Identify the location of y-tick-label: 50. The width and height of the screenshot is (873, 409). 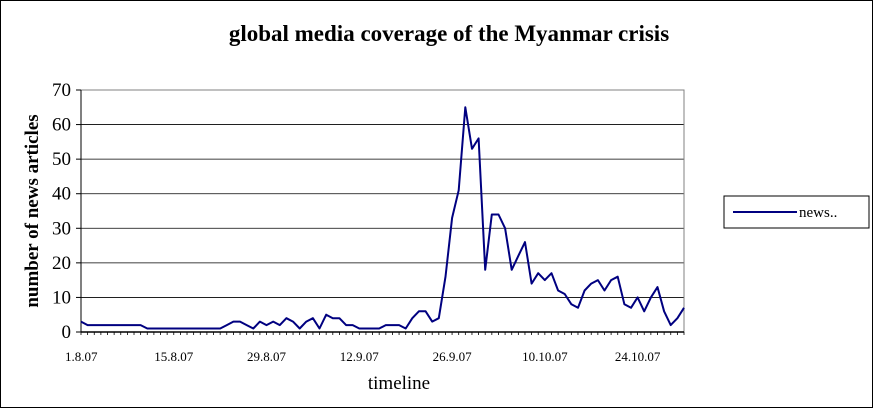
(61, 159).